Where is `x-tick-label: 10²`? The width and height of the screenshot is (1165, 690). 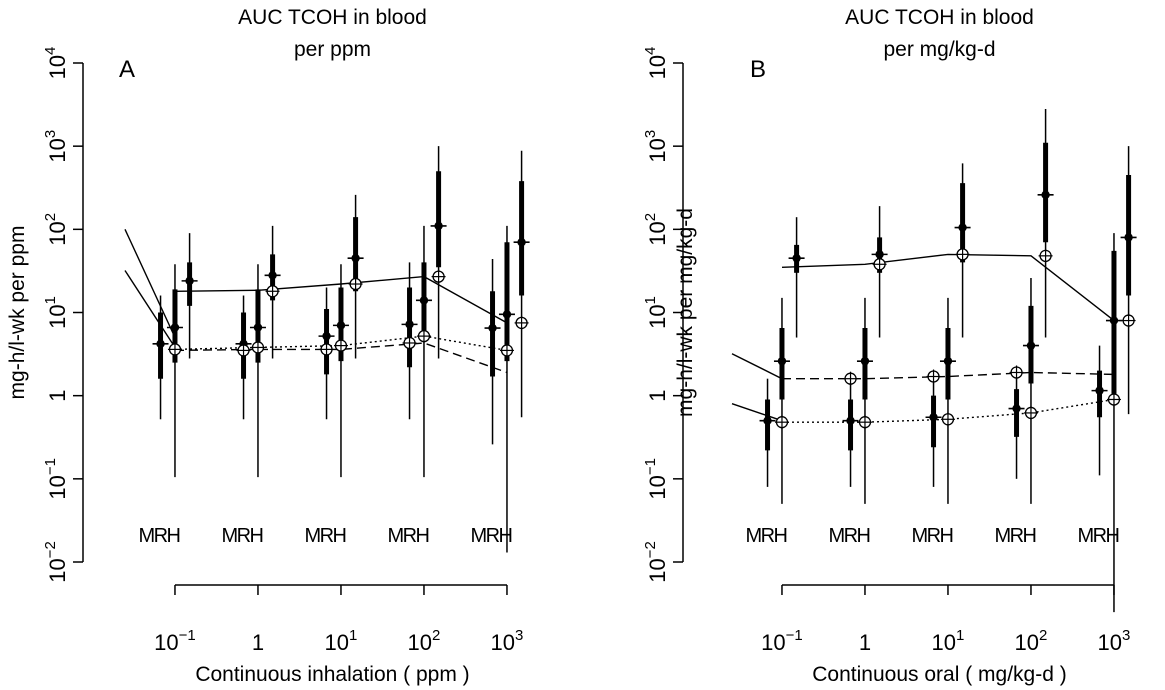 x-tick-label: 10² is located at coordinates (1031, 641).